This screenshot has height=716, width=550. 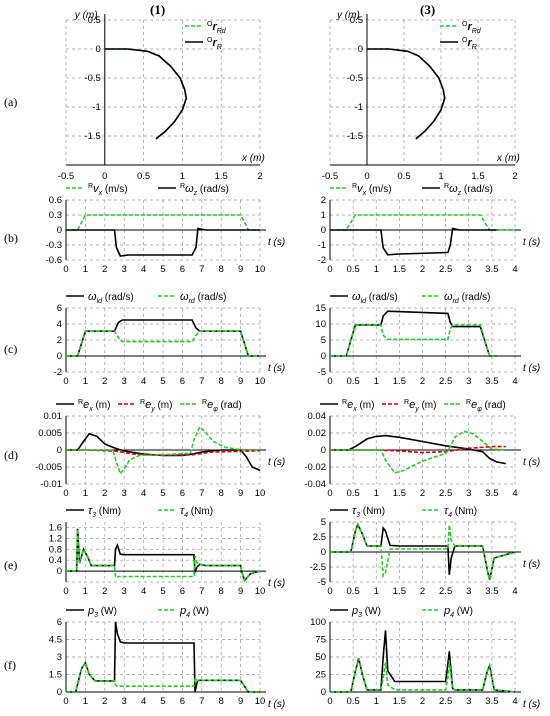 I want to click on plot-a1-xtick-1: 0, so click(x=104, y=176).